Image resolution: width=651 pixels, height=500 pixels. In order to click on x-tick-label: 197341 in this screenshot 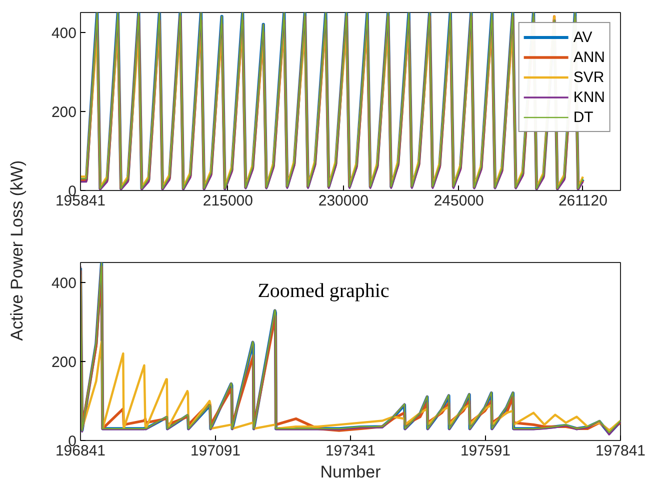, I will do `click(350, 451)`.